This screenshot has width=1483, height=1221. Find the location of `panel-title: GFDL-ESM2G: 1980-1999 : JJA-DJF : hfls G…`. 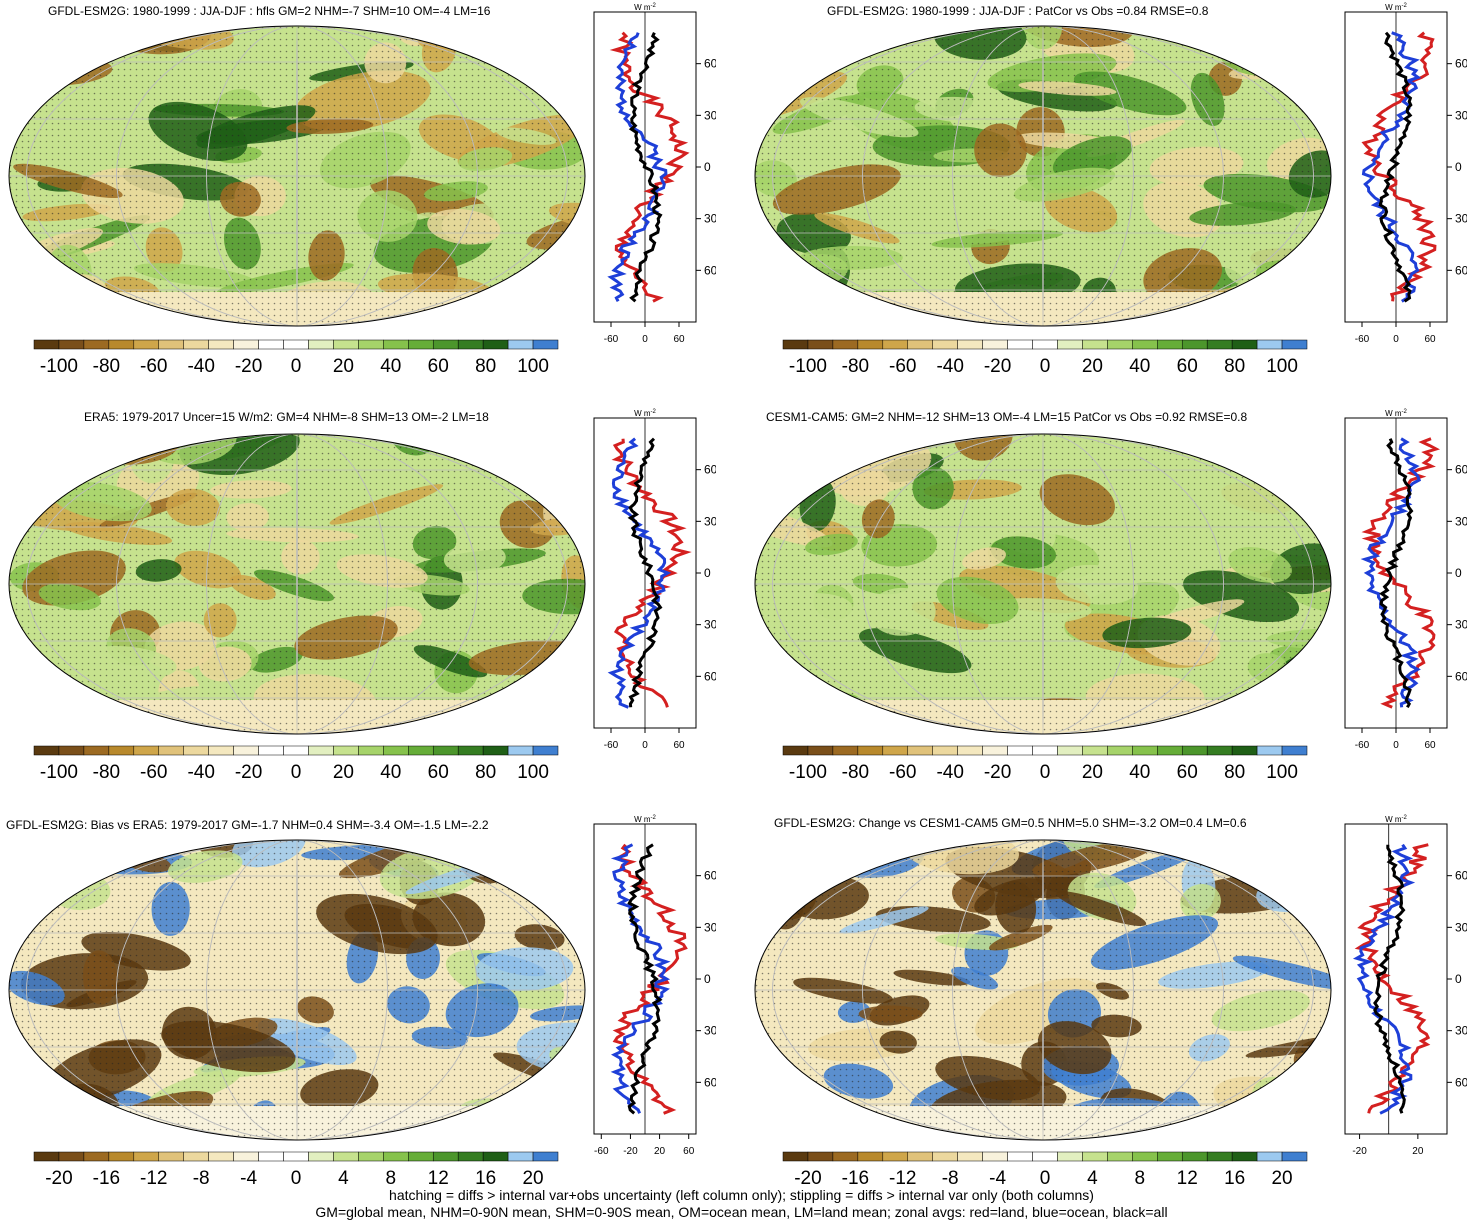

panel-title: GFDL-ESM2G: 1980-1999 : JJA-DJF : hfls G… is located at coordinates (269, 11).